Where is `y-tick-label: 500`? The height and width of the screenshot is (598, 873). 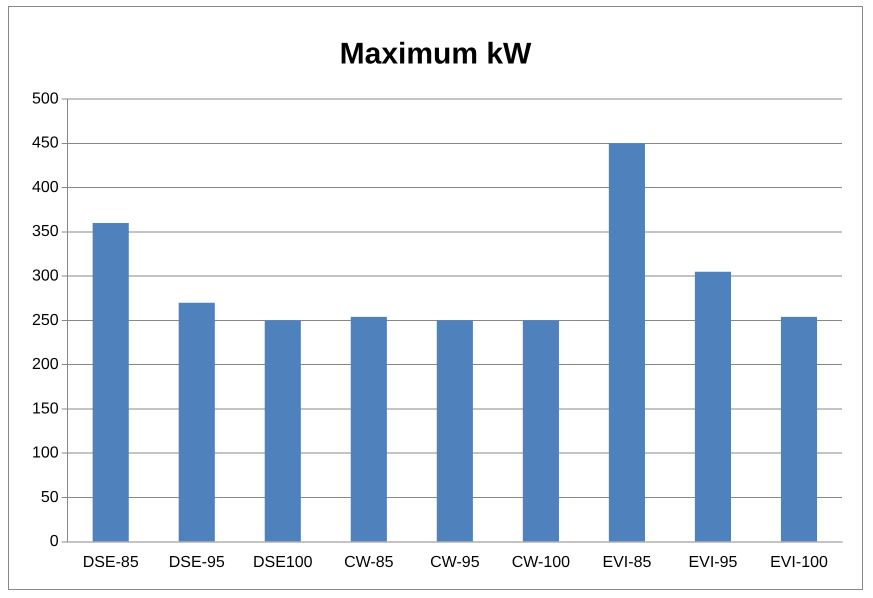
y-tick-label: 500 is located at coordinates (45, 99).